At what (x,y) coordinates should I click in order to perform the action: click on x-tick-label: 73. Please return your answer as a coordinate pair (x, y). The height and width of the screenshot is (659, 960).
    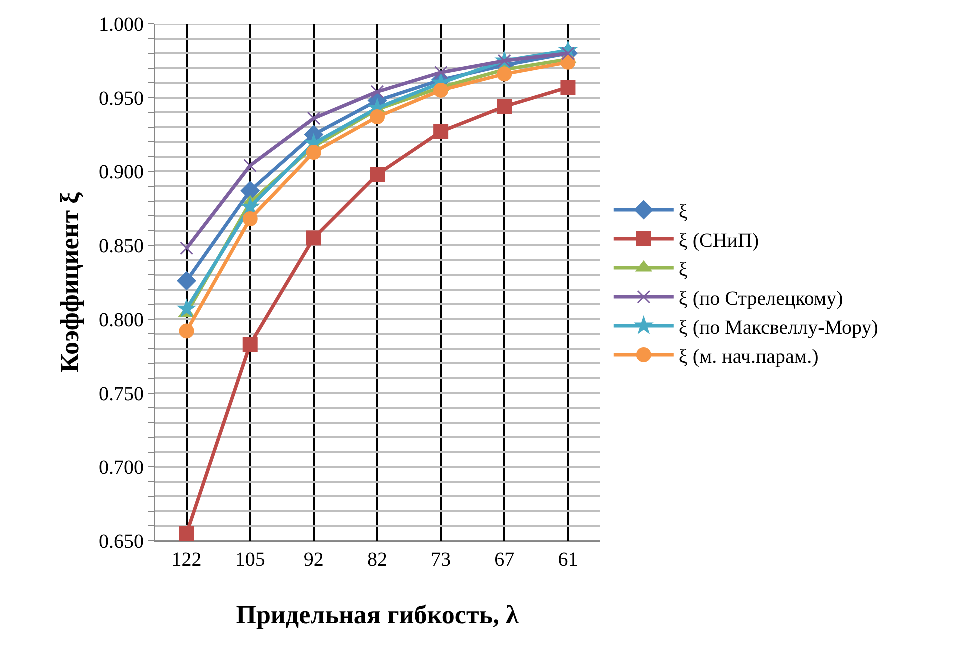
    Looking at the image, I should click on (441, 560).